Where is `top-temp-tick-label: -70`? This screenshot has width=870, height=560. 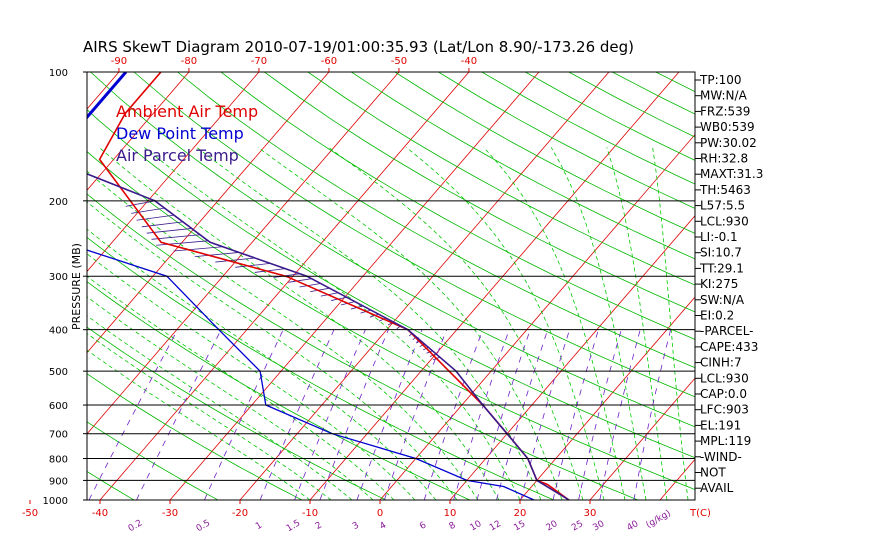
top-temp-tick-label: -70 is located at coordinates (259, 61).